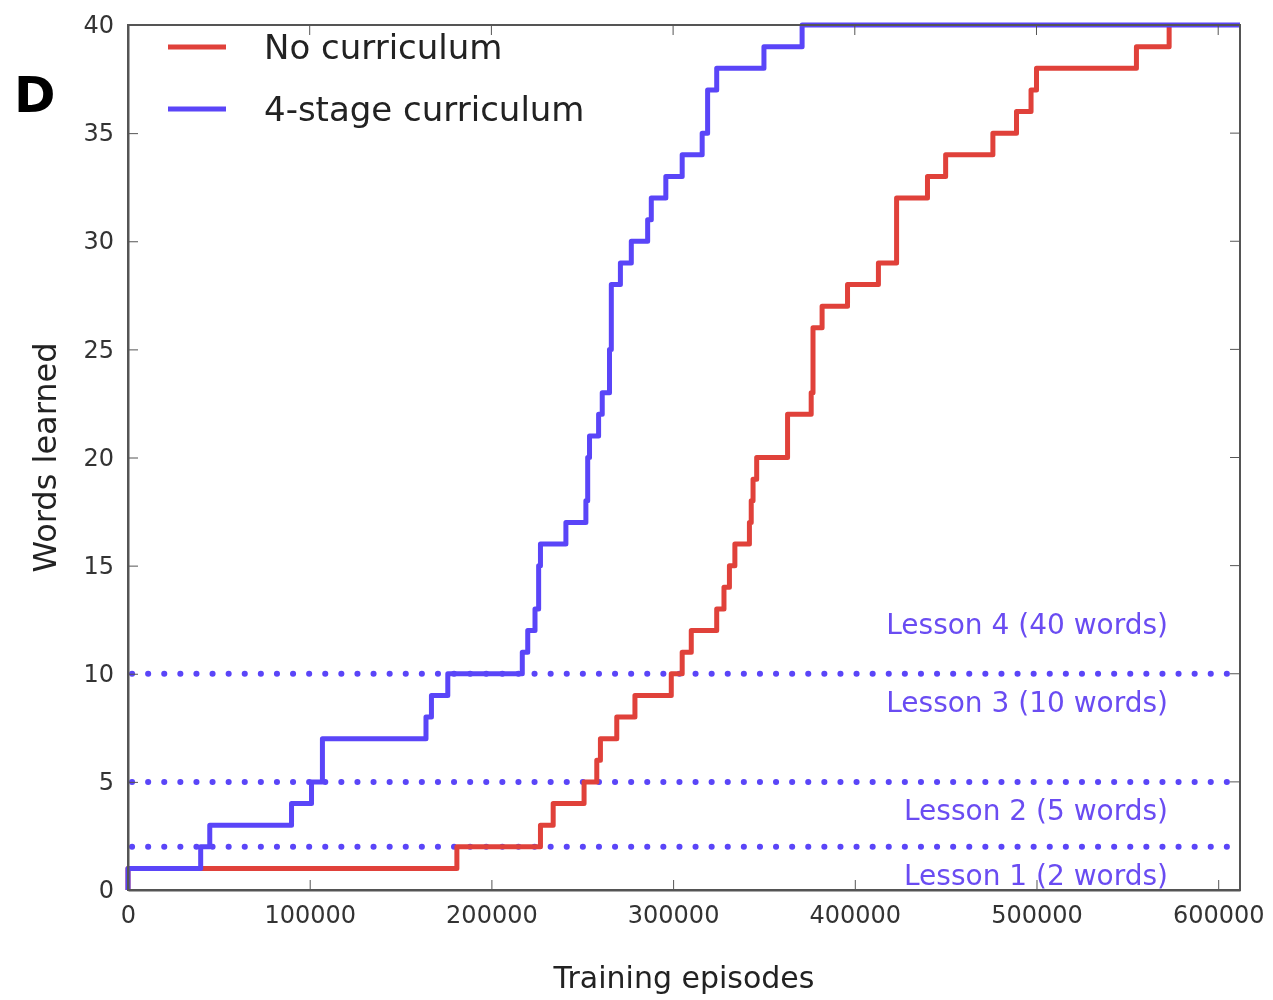 Image resolution: width=1273 pixels, height=1000 pixels. I want to click on x-tick-label: 500000, so click(1037, 915).